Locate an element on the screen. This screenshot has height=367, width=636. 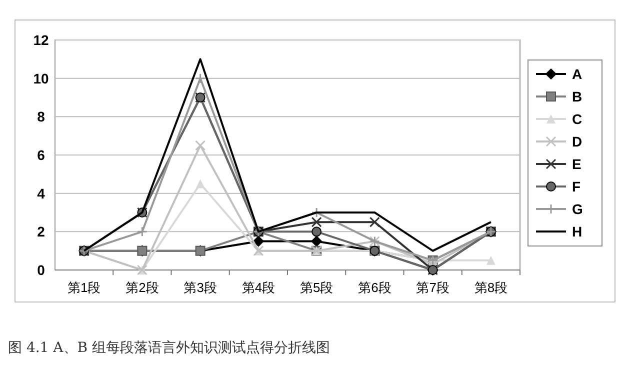
x-tick-label: 第4段 is located at coordinates (259, 287).